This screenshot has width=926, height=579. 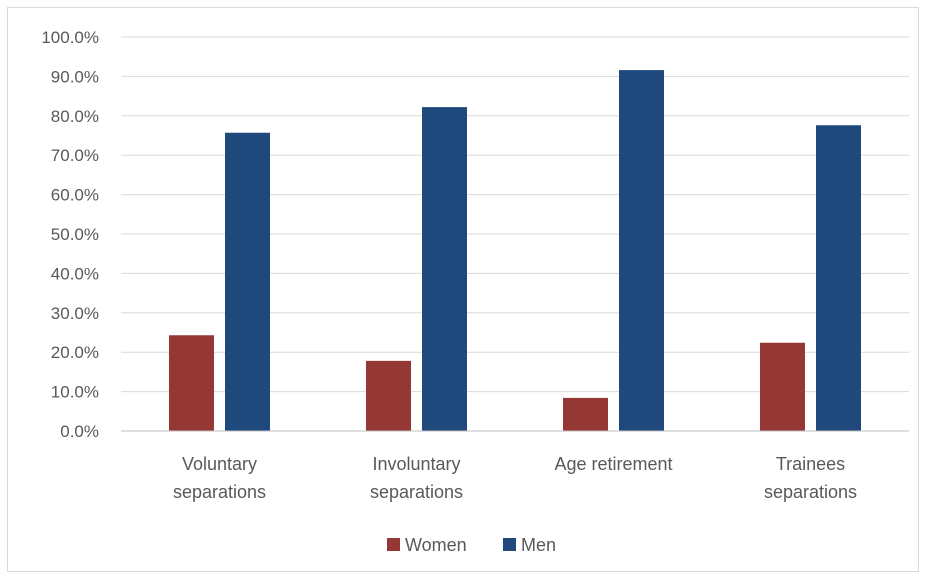 I want to click on y-tick-label: 100.0%, so click(x=70, y=37).